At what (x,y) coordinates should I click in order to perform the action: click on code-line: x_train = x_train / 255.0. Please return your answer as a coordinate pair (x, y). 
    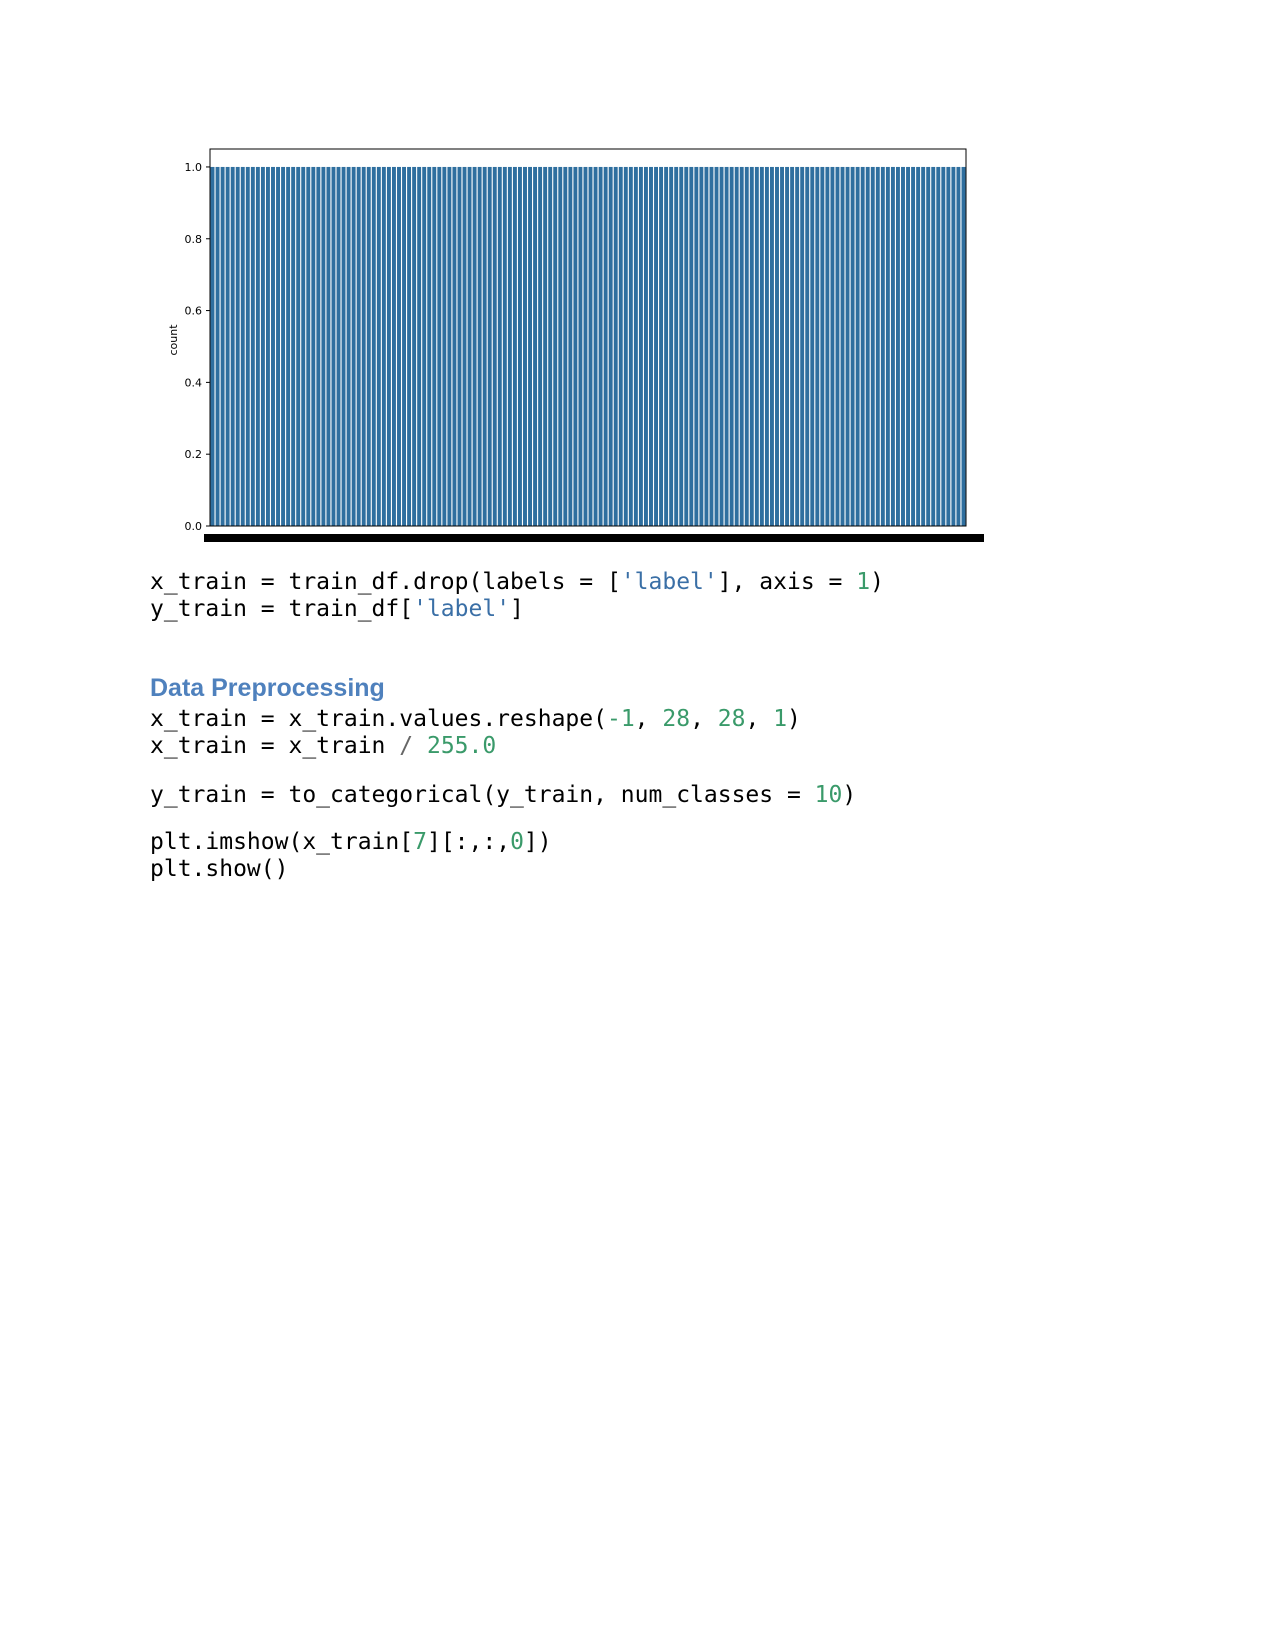
    Looking at the image, I should click on (323, 746).